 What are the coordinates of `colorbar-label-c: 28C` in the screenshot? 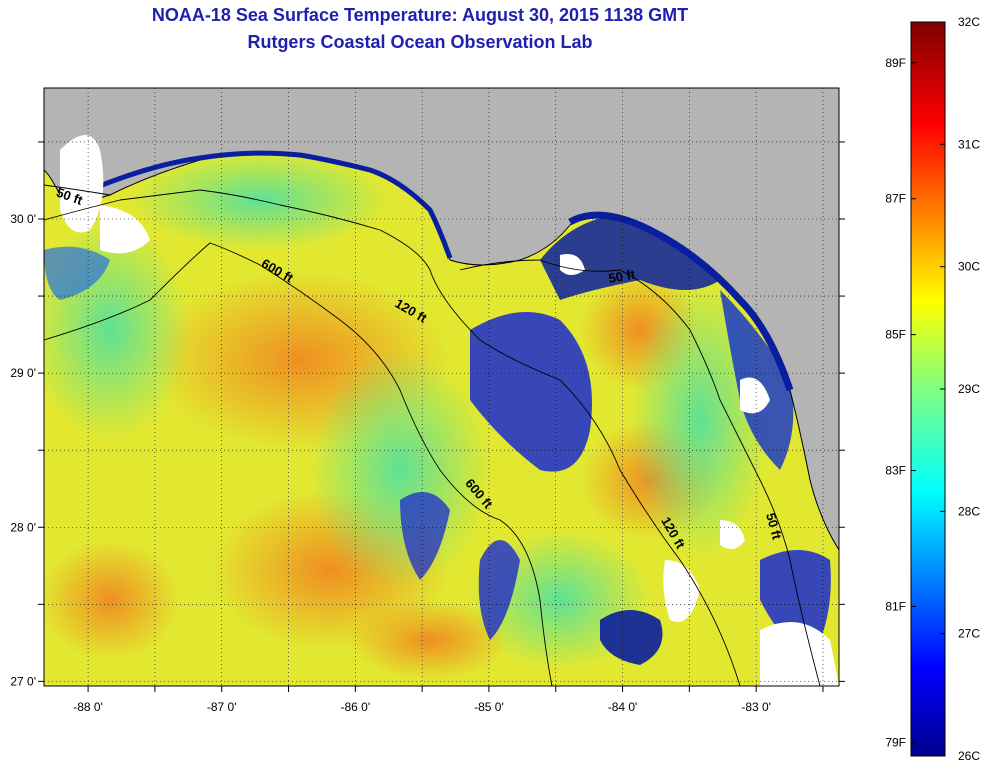 It's located at (969, 511).